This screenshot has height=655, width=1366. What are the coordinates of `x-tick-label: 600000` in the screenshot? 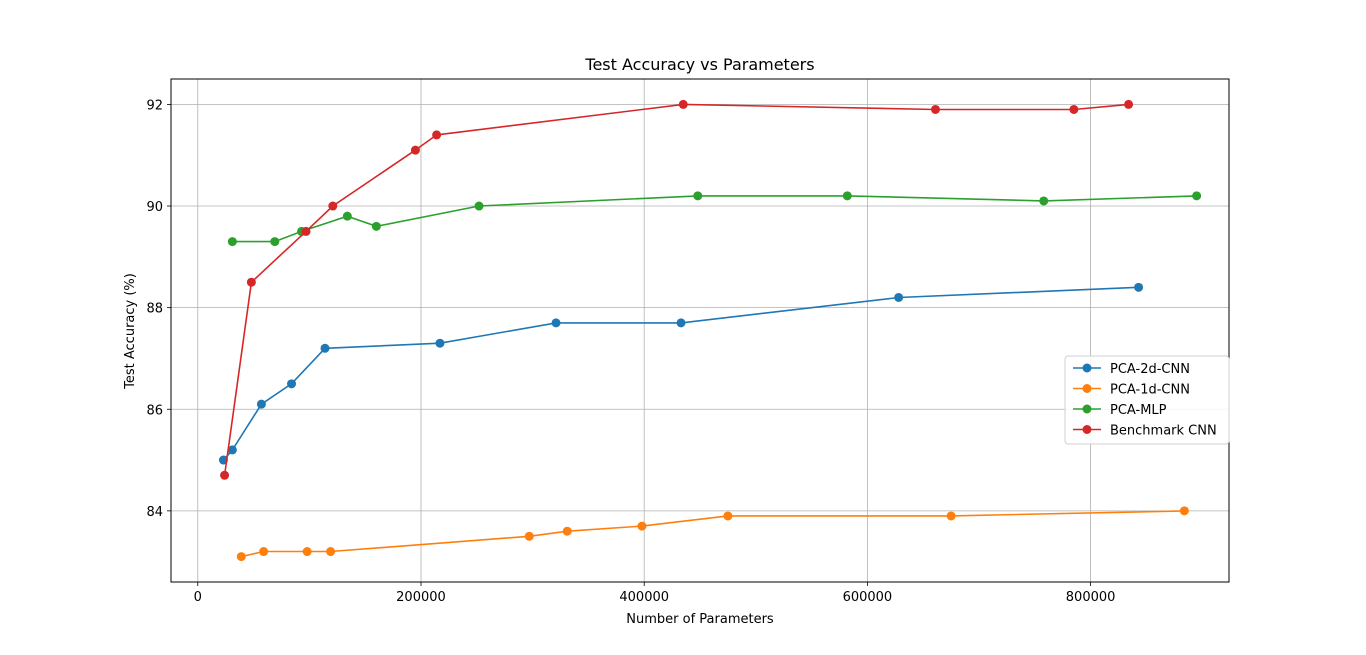 It's located at (868, 597).